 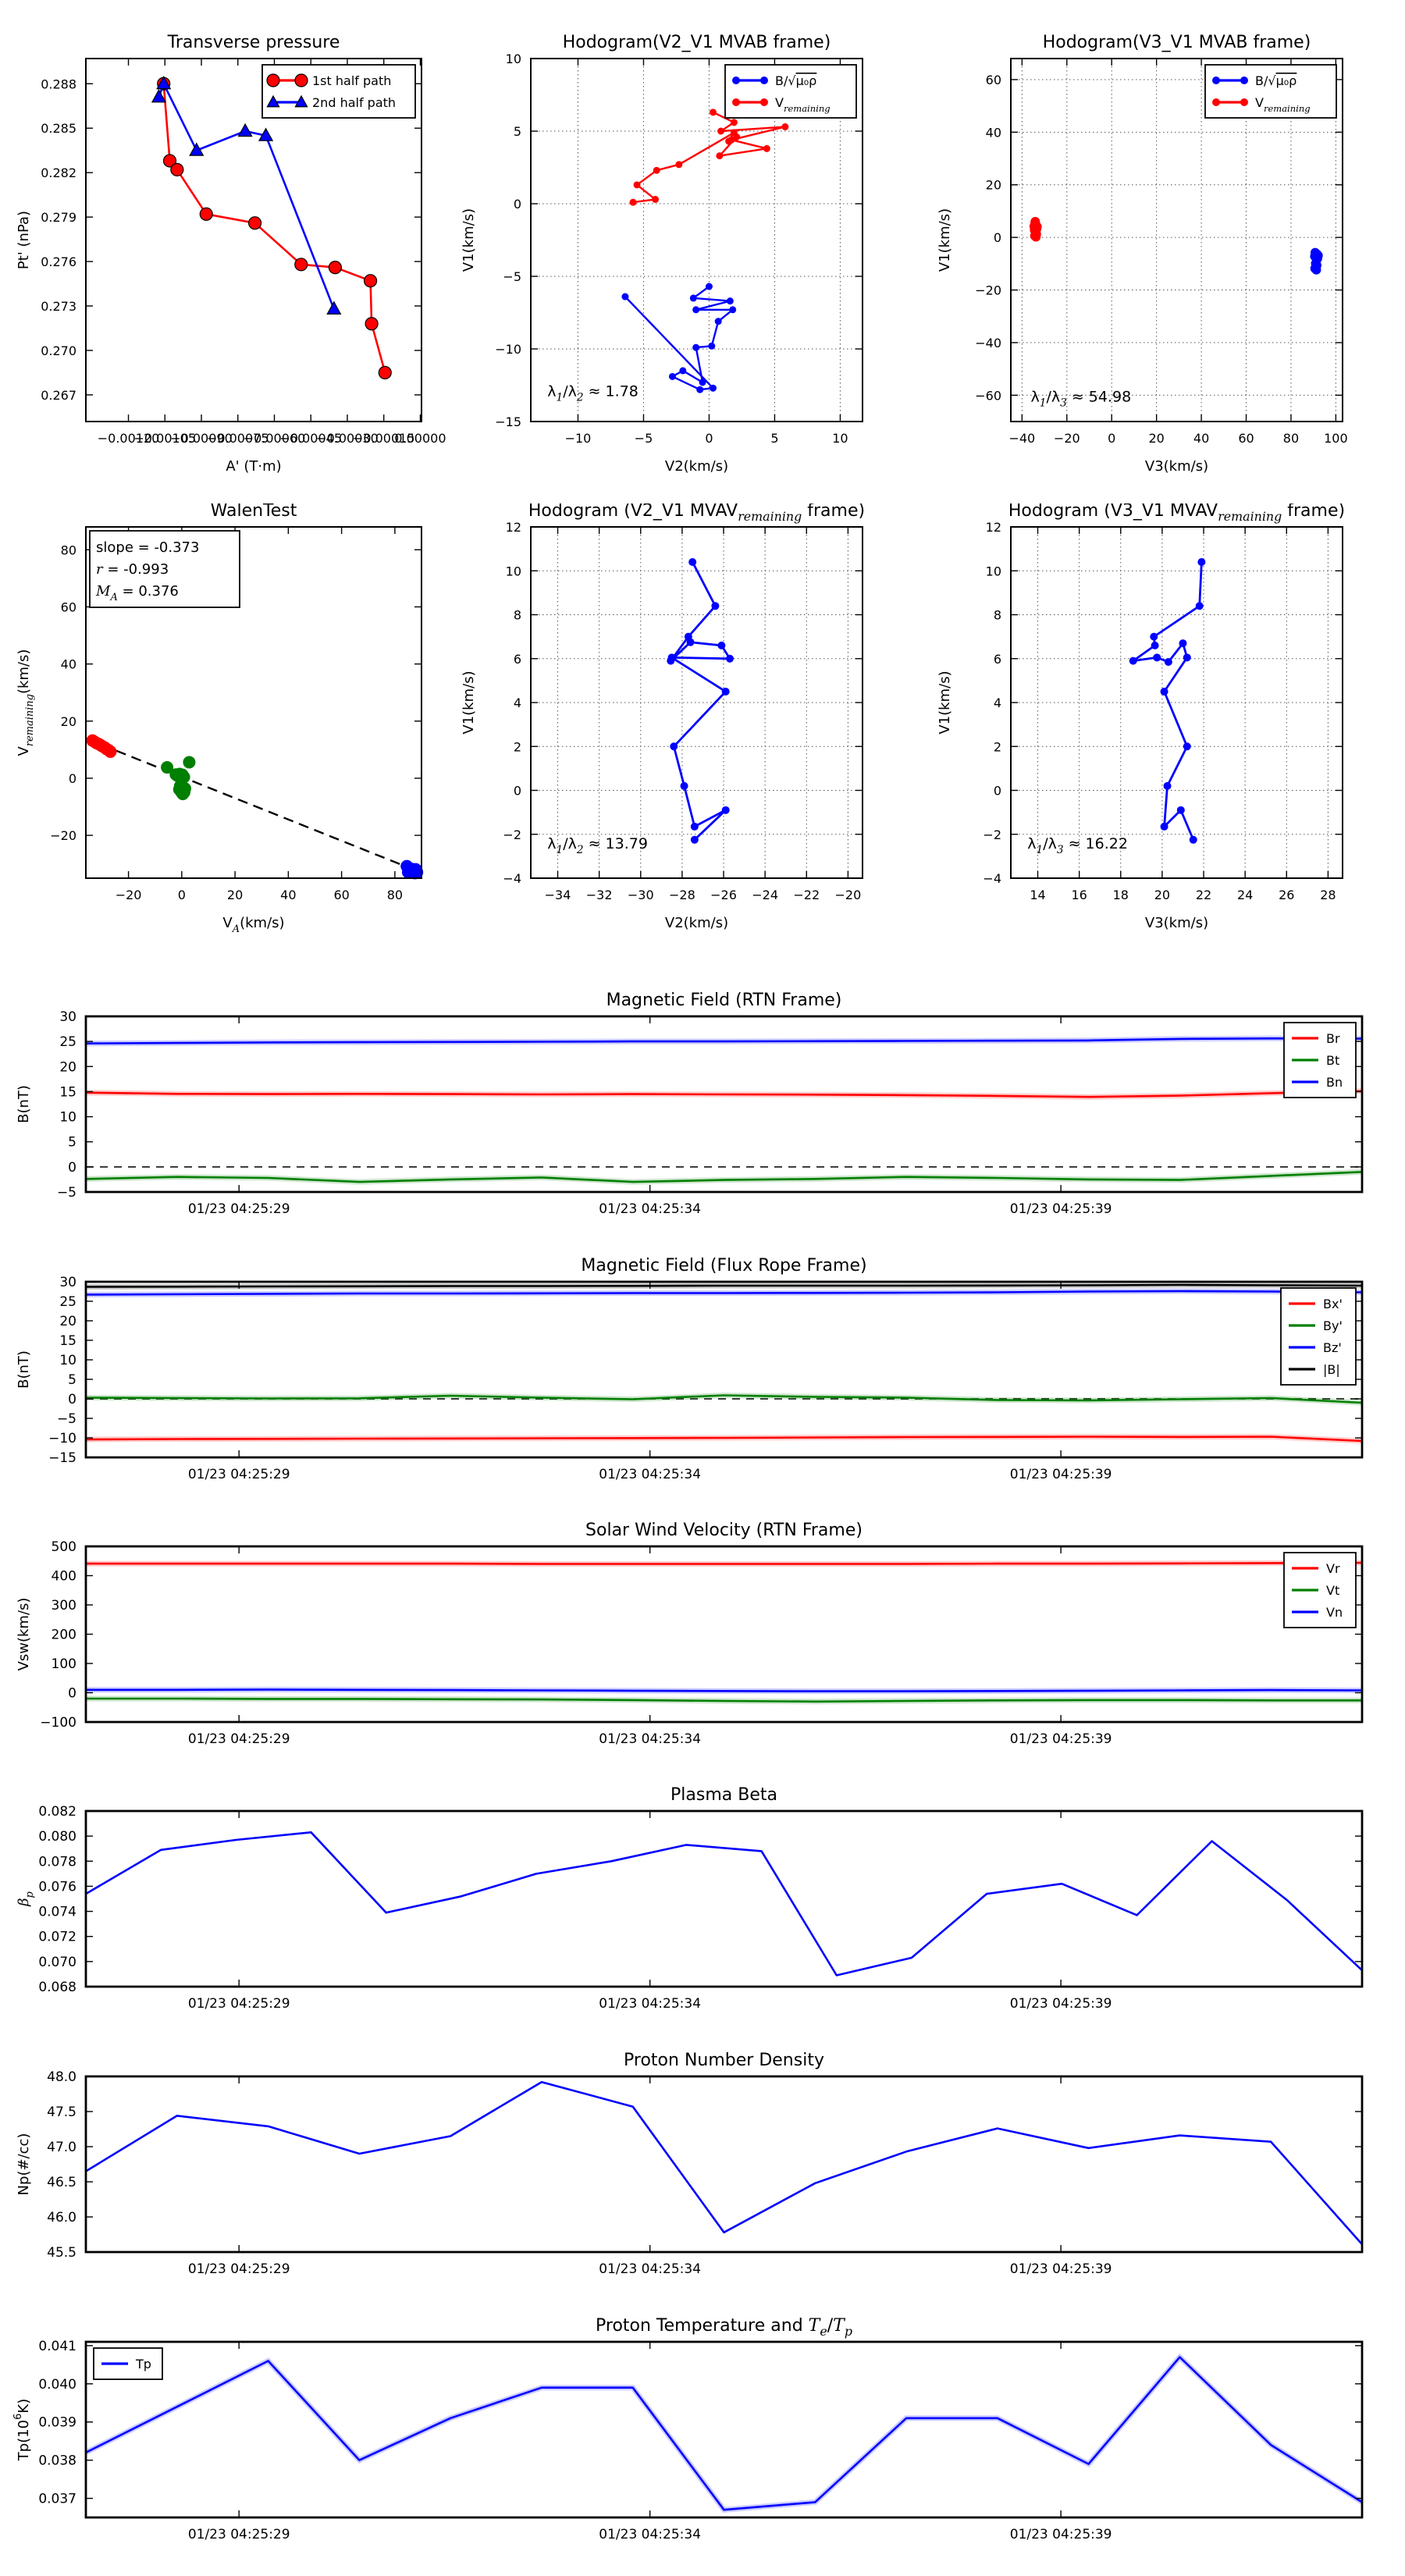 I want to click on series-outbound-points, so click(x=412, y=869).